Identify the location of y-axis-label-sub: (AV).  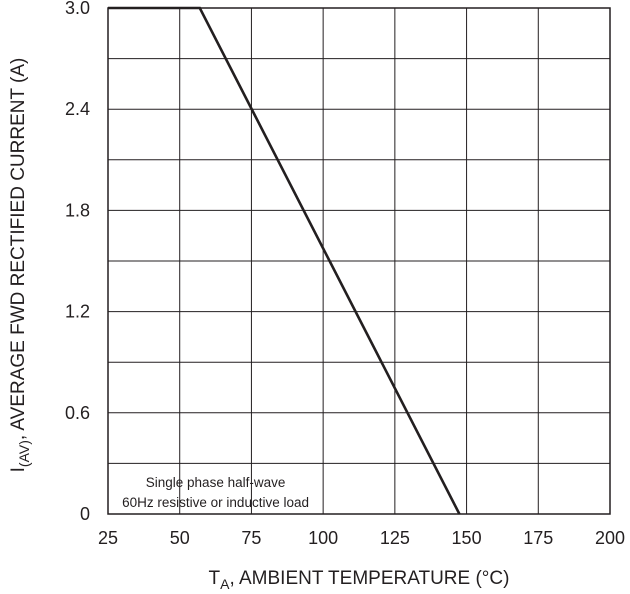
(24, 453).